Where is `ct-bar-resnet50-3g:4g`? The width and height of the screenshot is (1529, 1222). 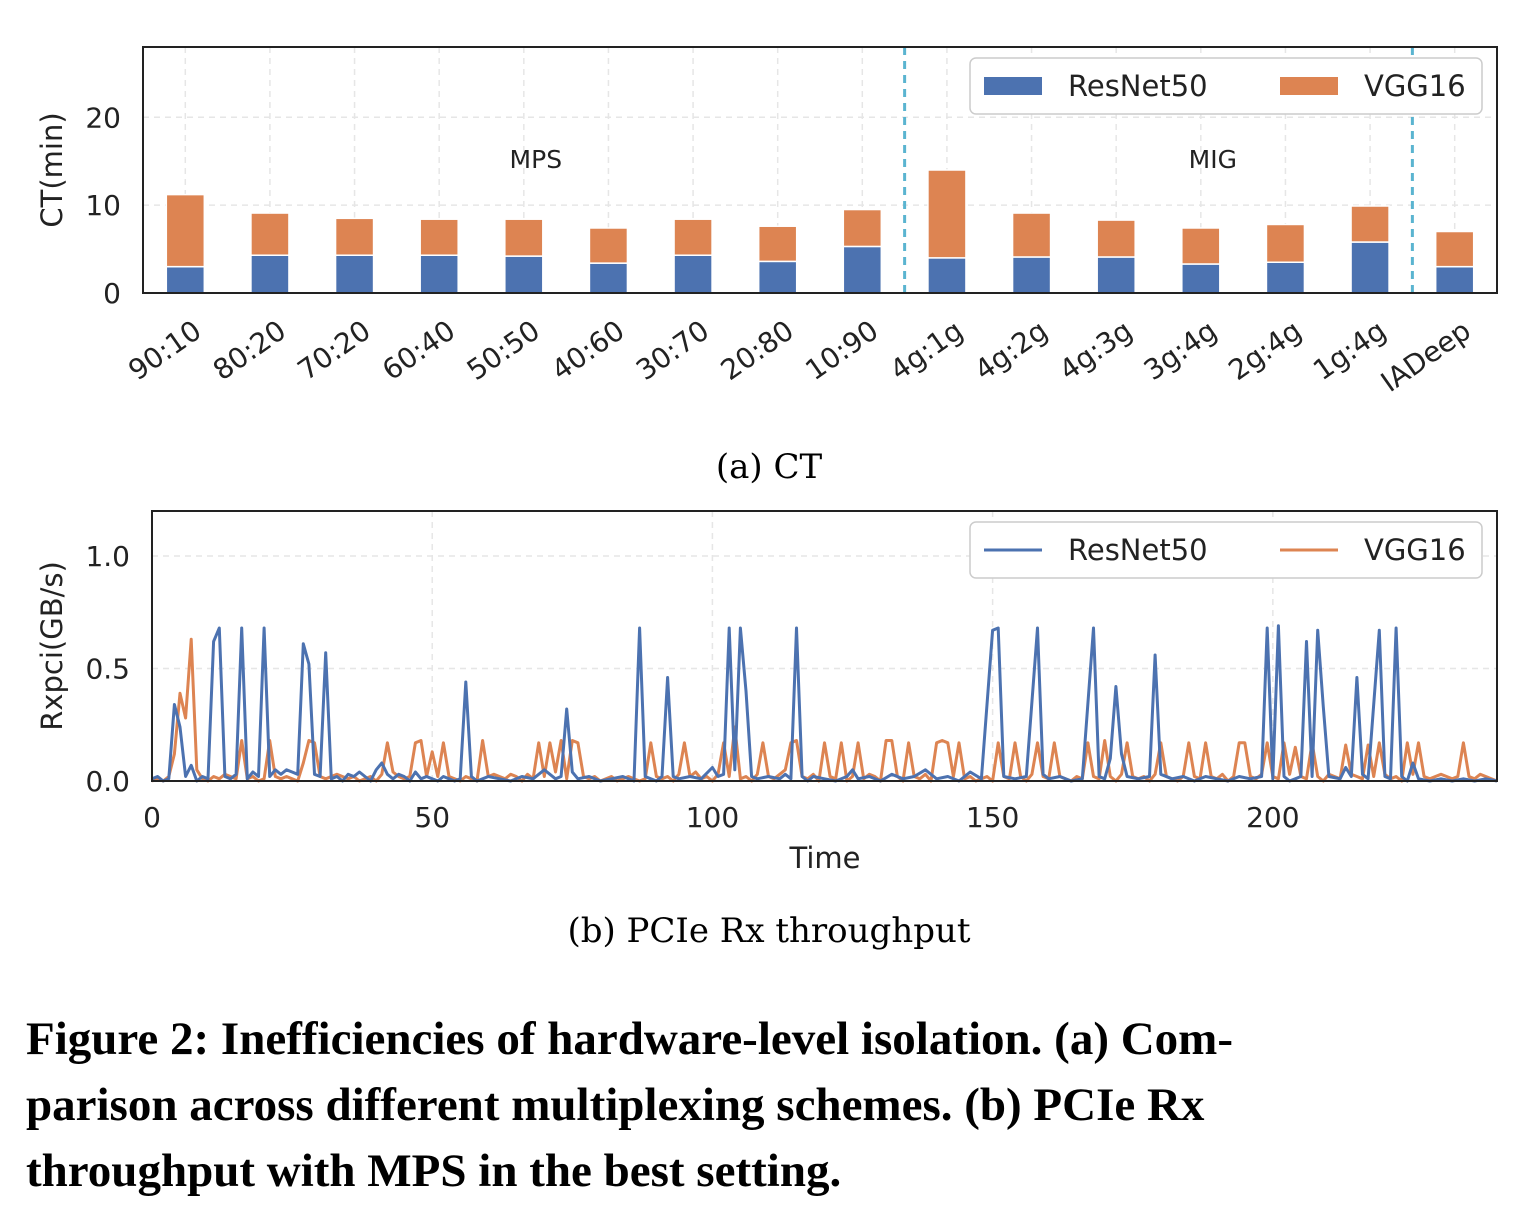 ct-bar-resnet50-3g:4g is located at coordinates (1201, 278).